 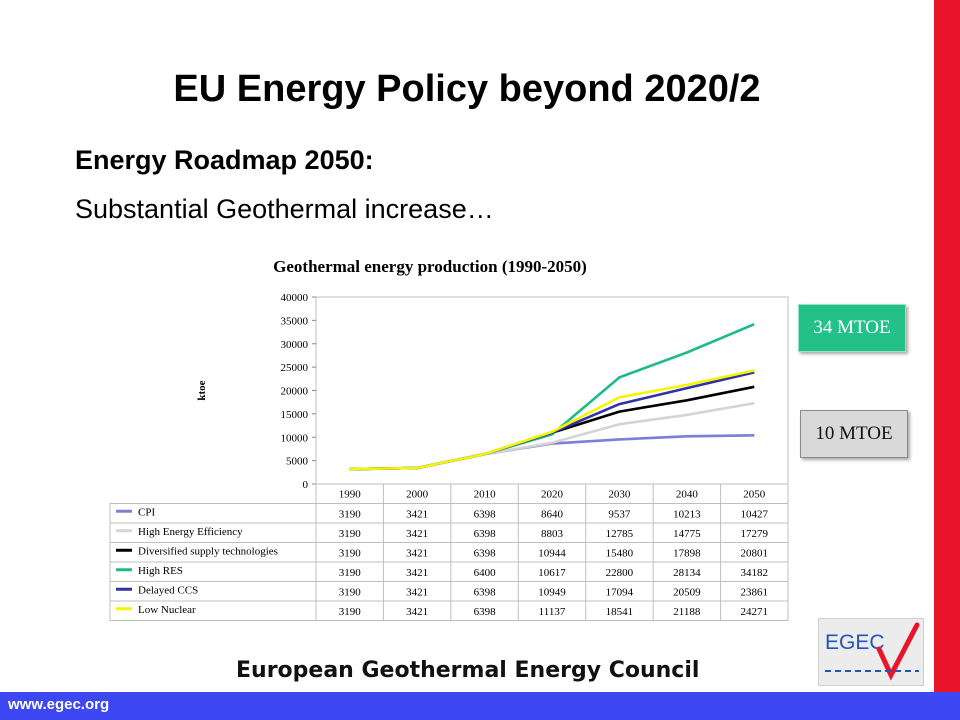 I want to click on x-category-label: 2040, so click(x=687, y=495).